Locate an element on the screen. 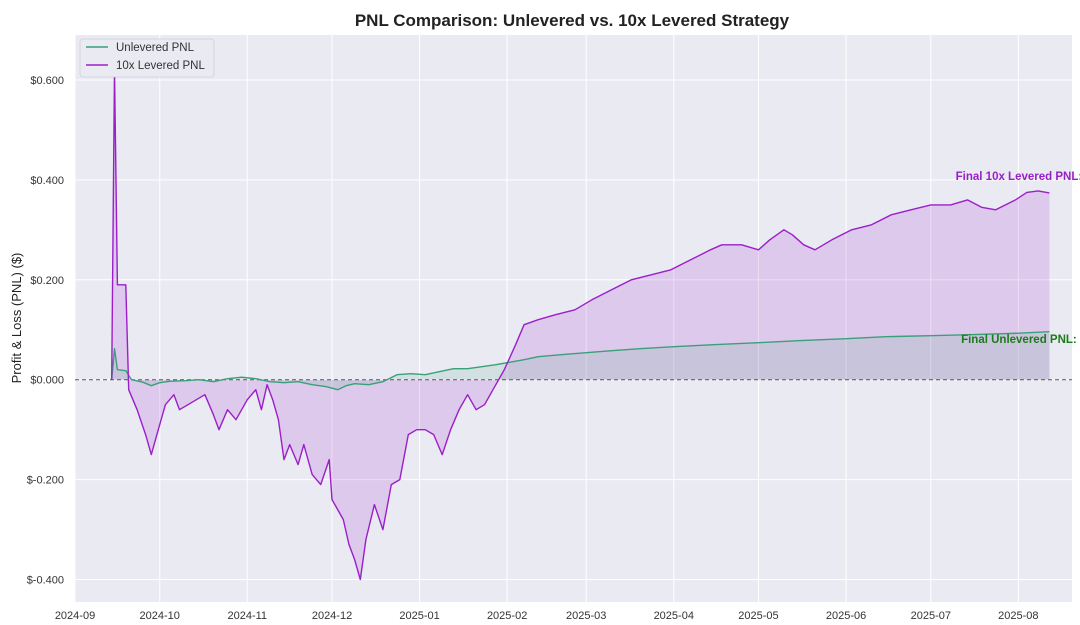 The height and width of the screenshot is (625, 1080). x-tick-label: 2024-12 is located at coordinates (332, 616).